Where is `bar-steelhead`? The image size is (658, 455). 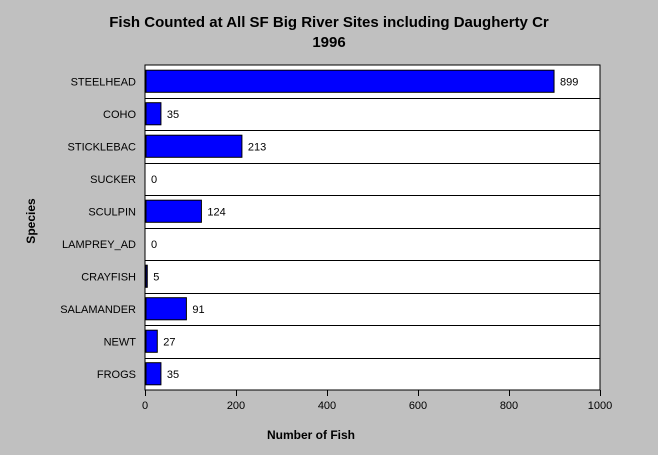 bar-steelhead is located at coordinates (350, 81).